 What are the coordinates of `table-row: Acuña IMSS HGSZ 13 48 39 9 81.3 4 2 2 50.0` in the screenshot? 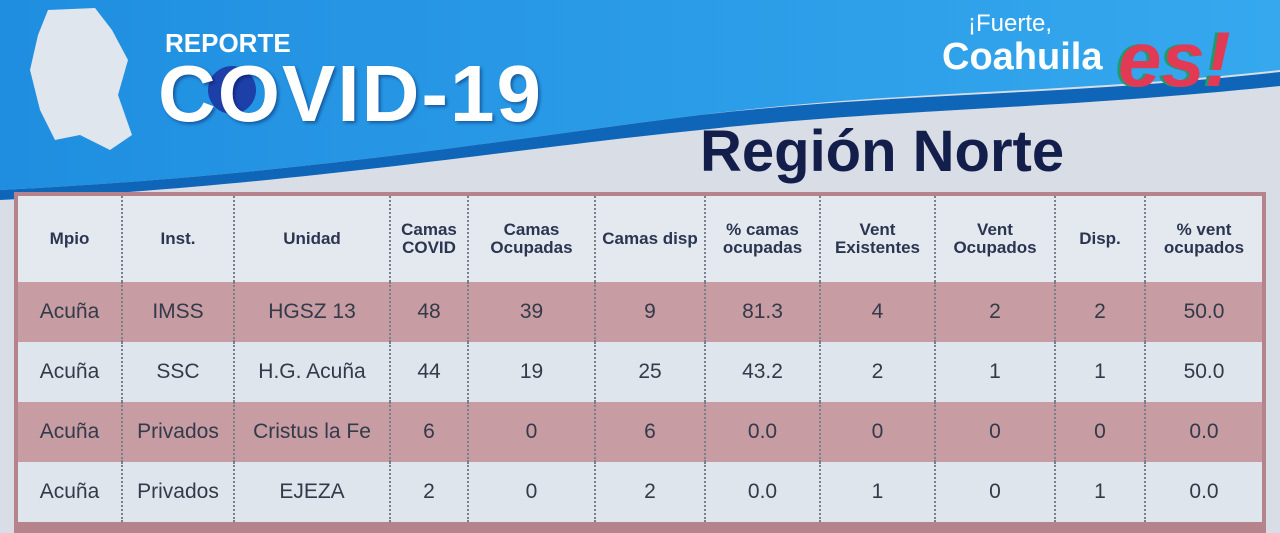 It's located at (640, 312).